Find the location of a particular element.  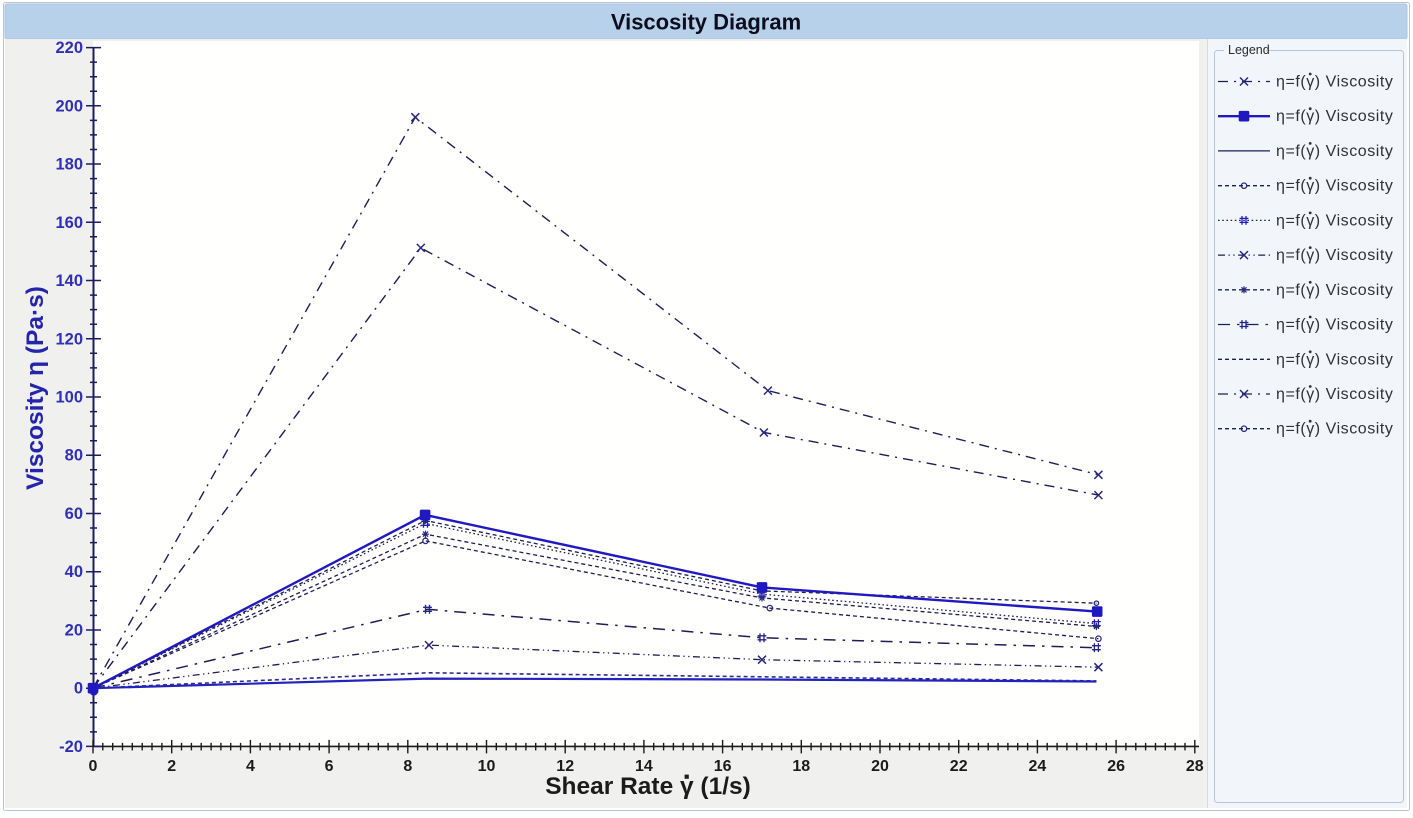

svg-text: Viscosity η (Pa·s) is located at coordinates (35, 388).